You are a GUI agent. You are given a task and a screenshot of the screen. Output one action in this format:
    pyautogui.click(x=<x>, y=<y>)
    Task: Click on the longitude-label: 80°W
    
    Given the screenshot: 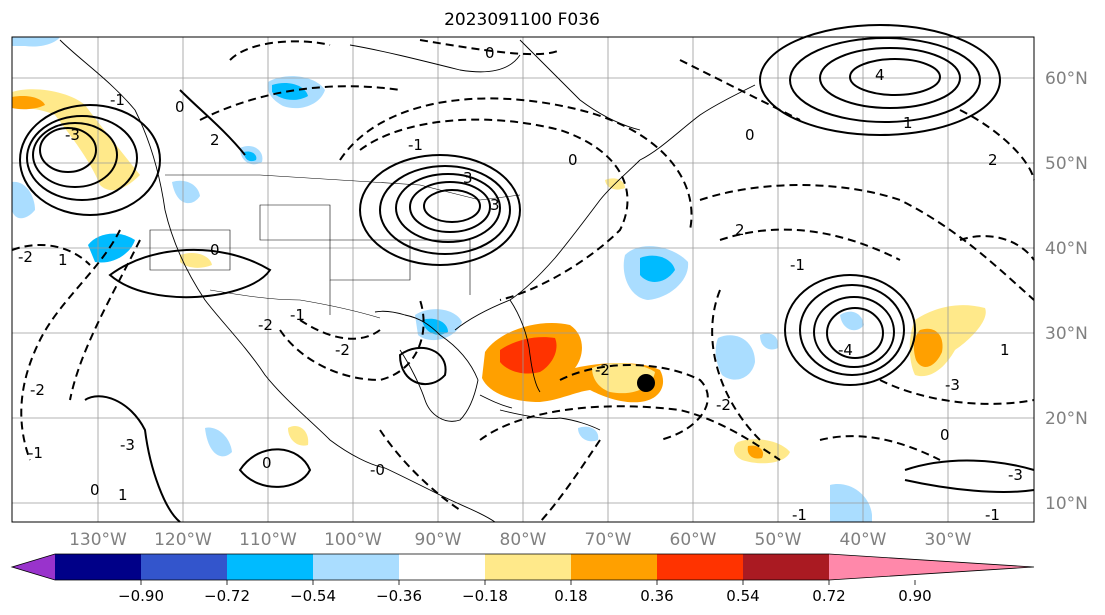 What is the action you would take?
    pyautogui.click(x=523, y=540)
    